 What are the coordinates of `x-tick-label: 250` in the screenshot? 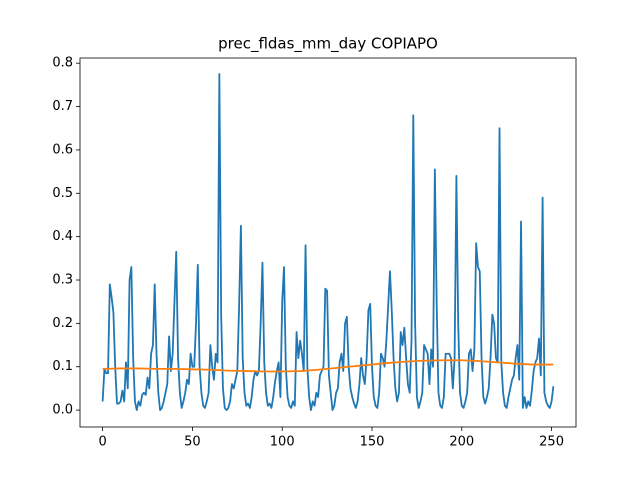 It's located at (551, 442).